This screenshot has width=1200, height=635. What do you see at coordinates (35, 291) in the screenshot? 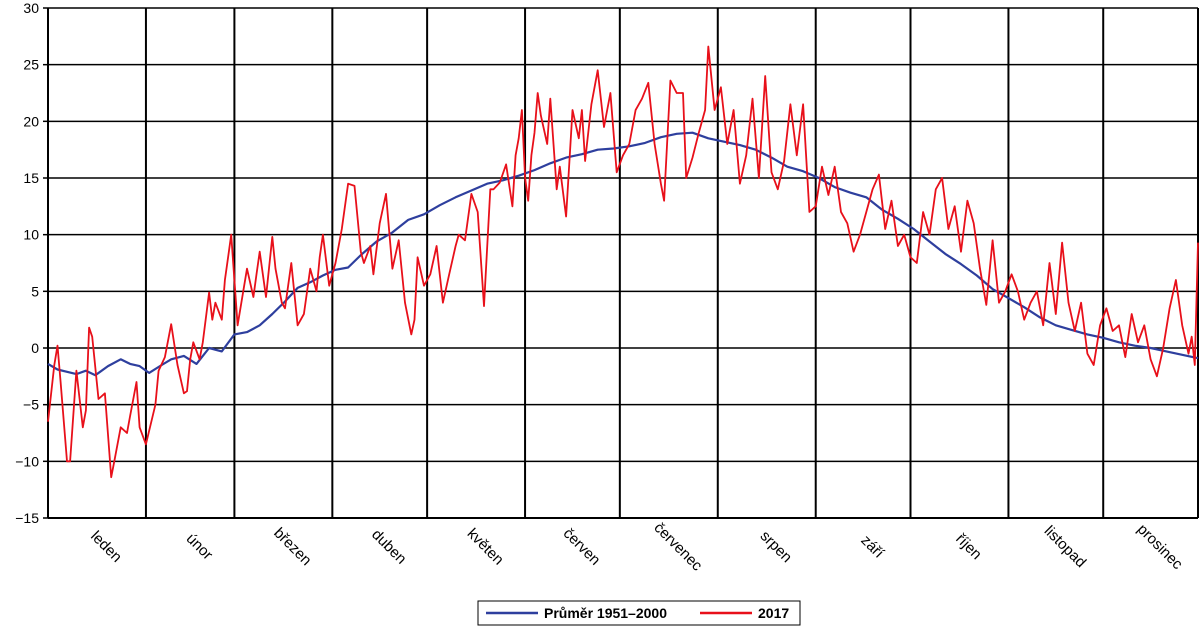
I see `y-axis-tick-label: 5` at bounding box center [35, 291].